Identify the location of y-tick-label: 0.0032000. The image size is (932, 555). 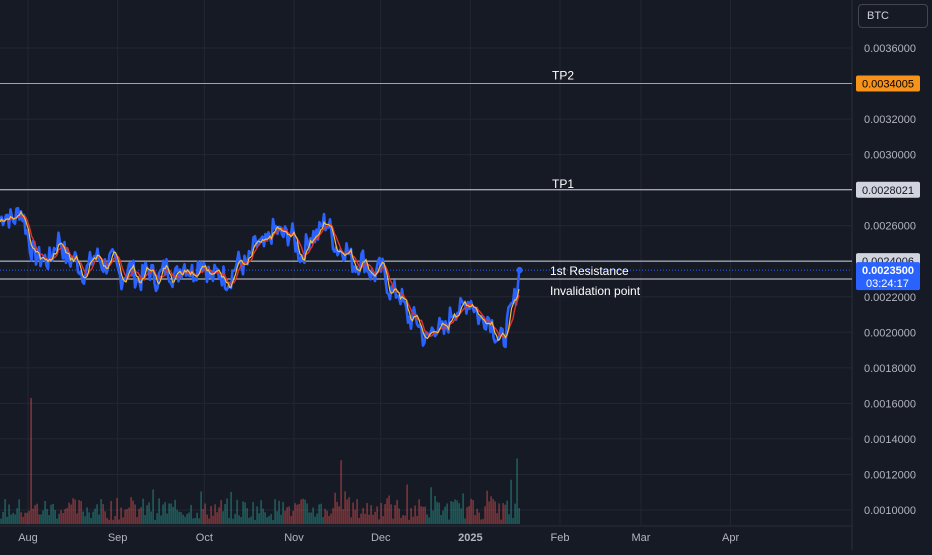
(890, 120).